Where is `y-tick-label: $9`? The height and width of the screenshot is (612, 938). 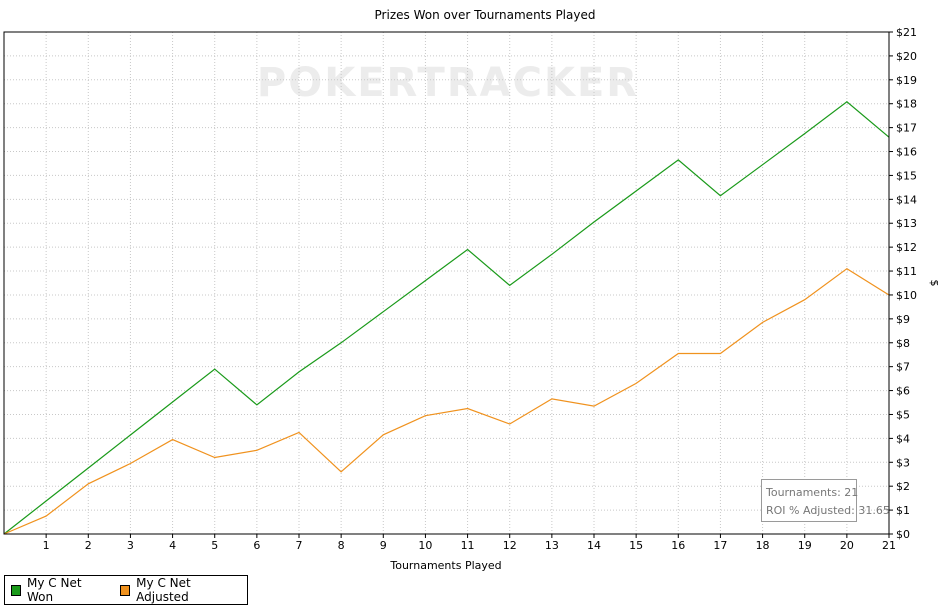 y-tick-label: $9 is located at coordinates (903, 319).